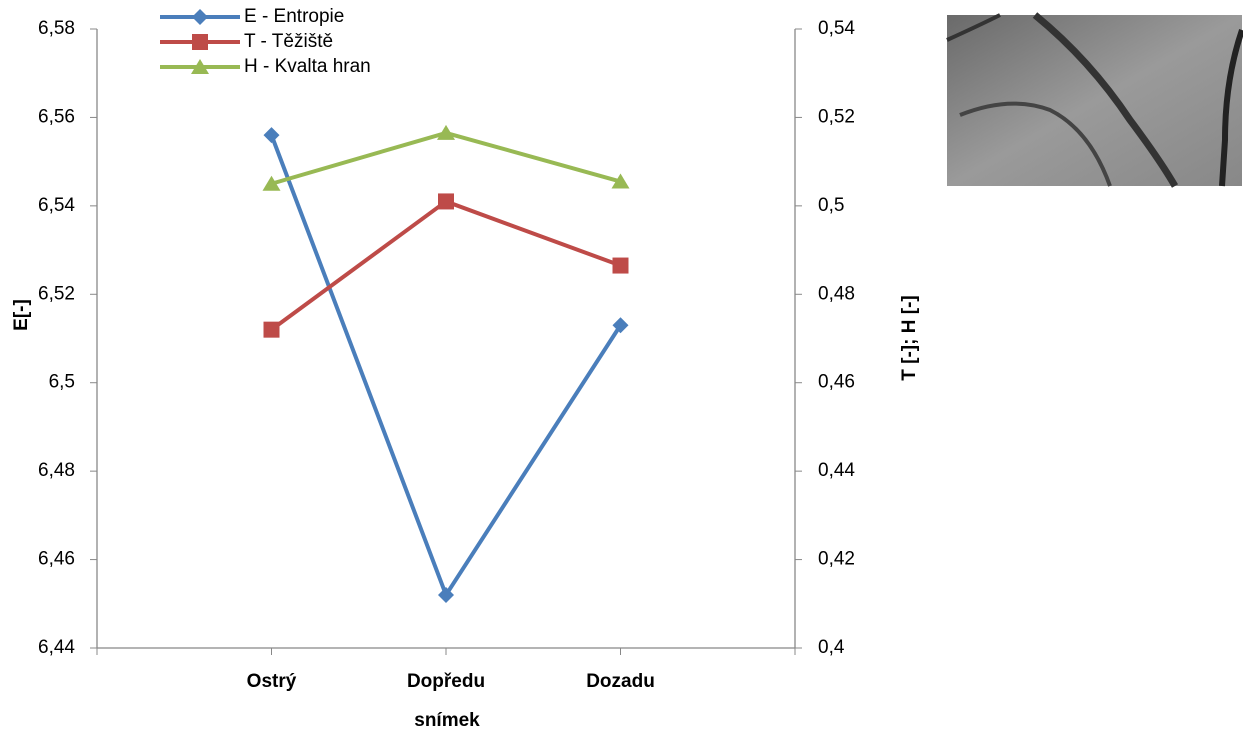 This screenshot has width=1243, height=733. I want to click on y-tick-label: 6,46, so click(56, 559).